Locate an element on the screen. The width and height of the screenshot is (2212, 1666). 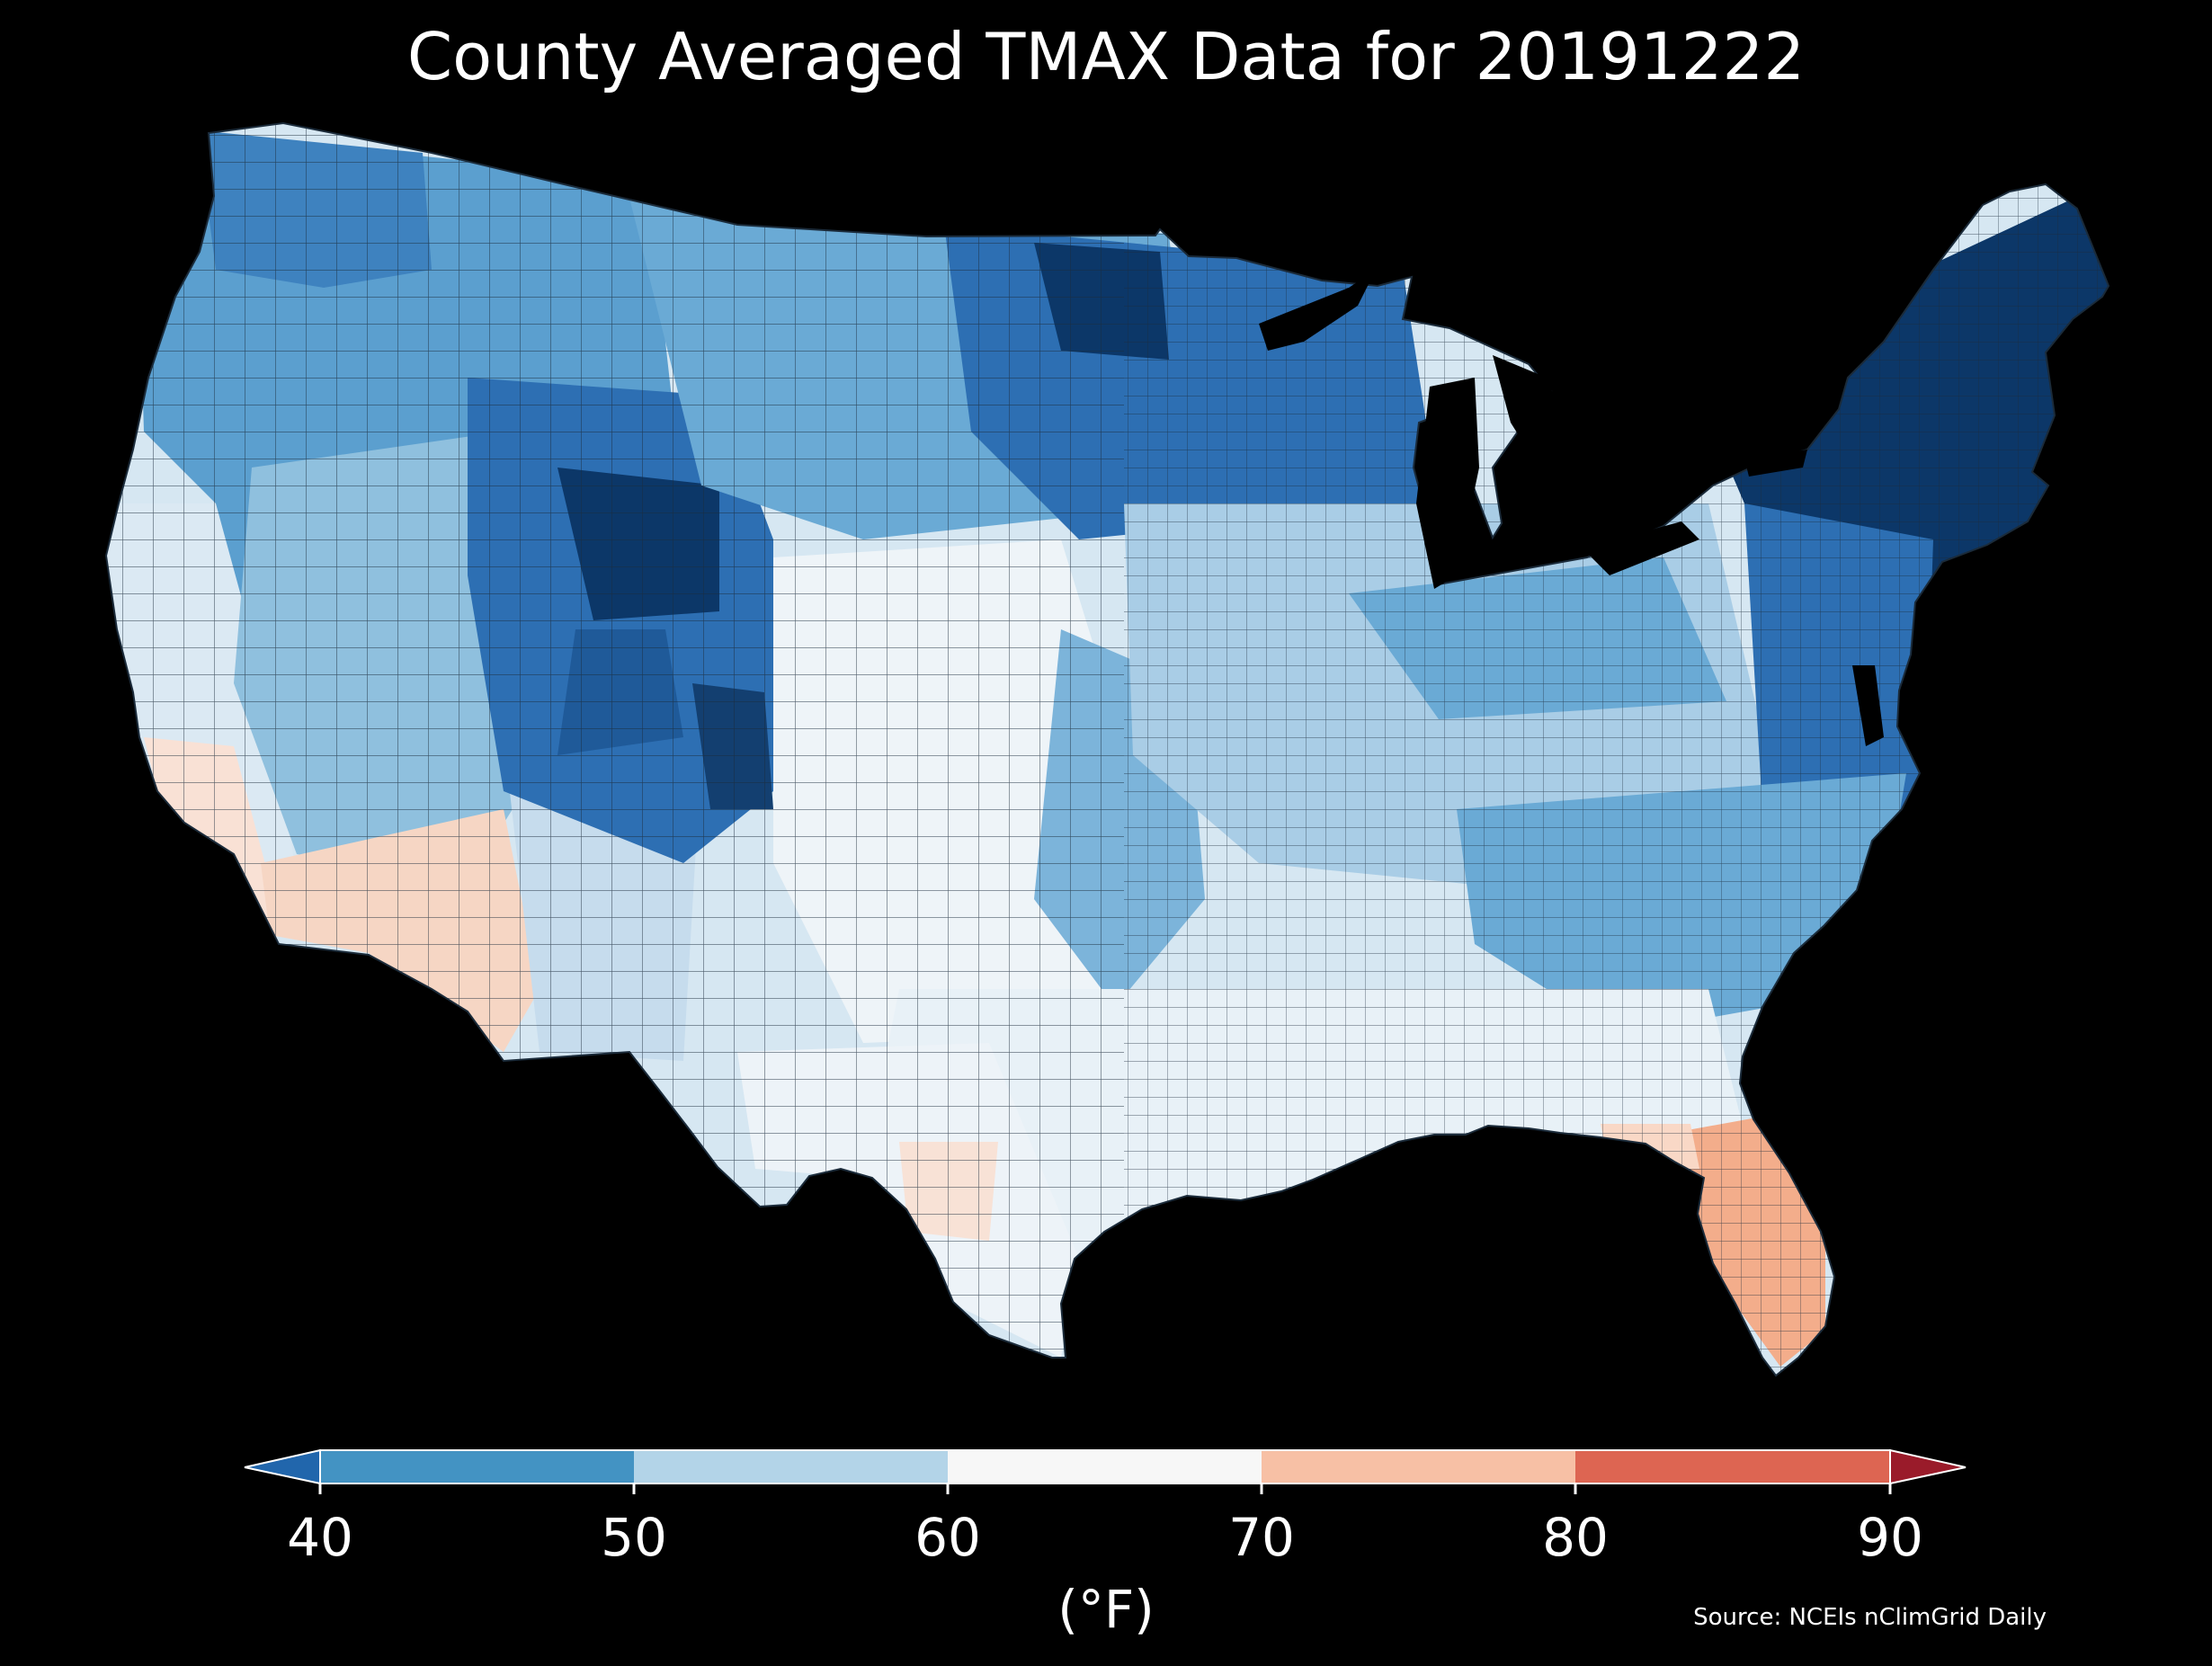
colorbar-frame is located at coordinates (1105, 1466).